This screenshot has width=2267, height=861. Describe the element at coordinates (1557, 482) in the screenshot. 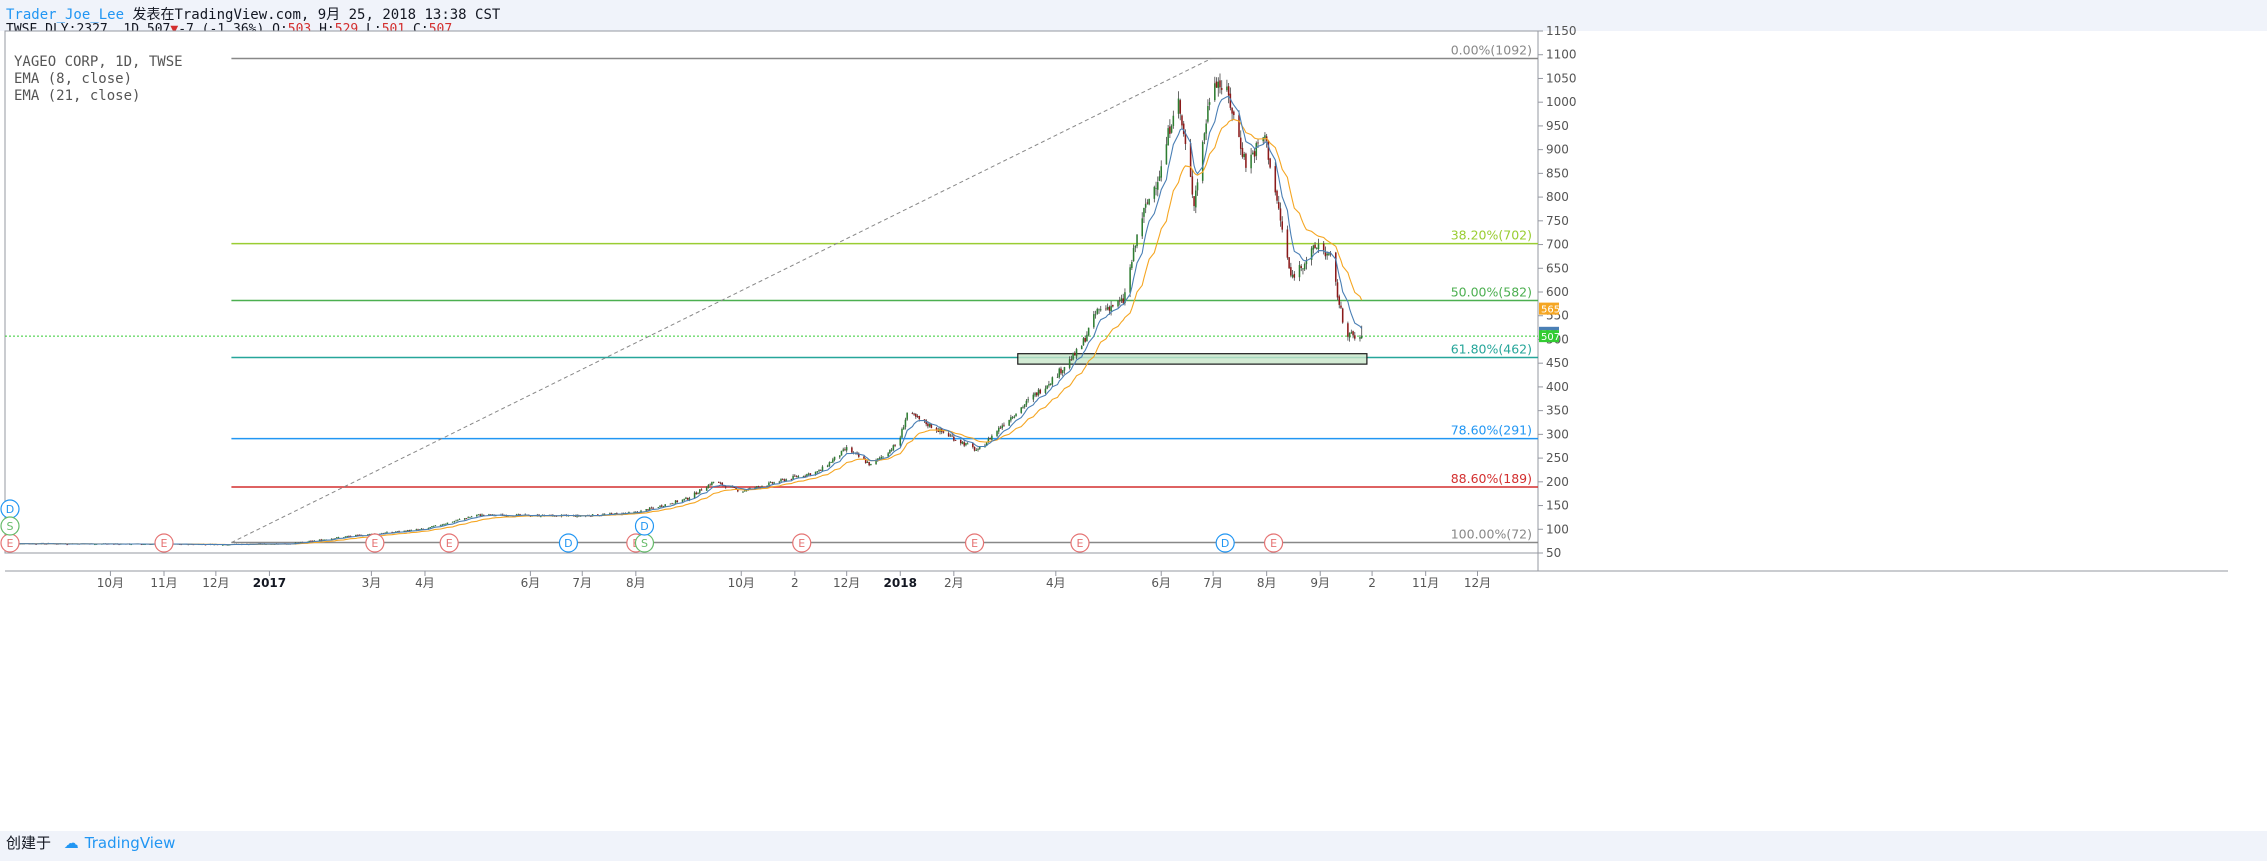

I see `y-tick-label: 200` at that location.